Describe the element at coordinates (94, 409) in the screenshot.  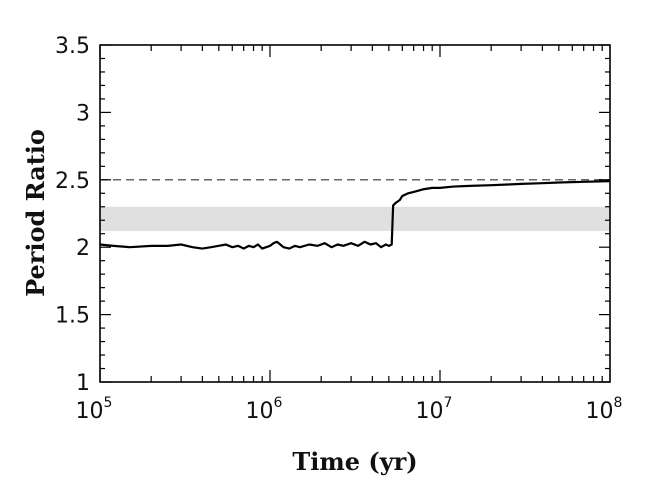
I see `x-tick-label: 10⁵` at that location.